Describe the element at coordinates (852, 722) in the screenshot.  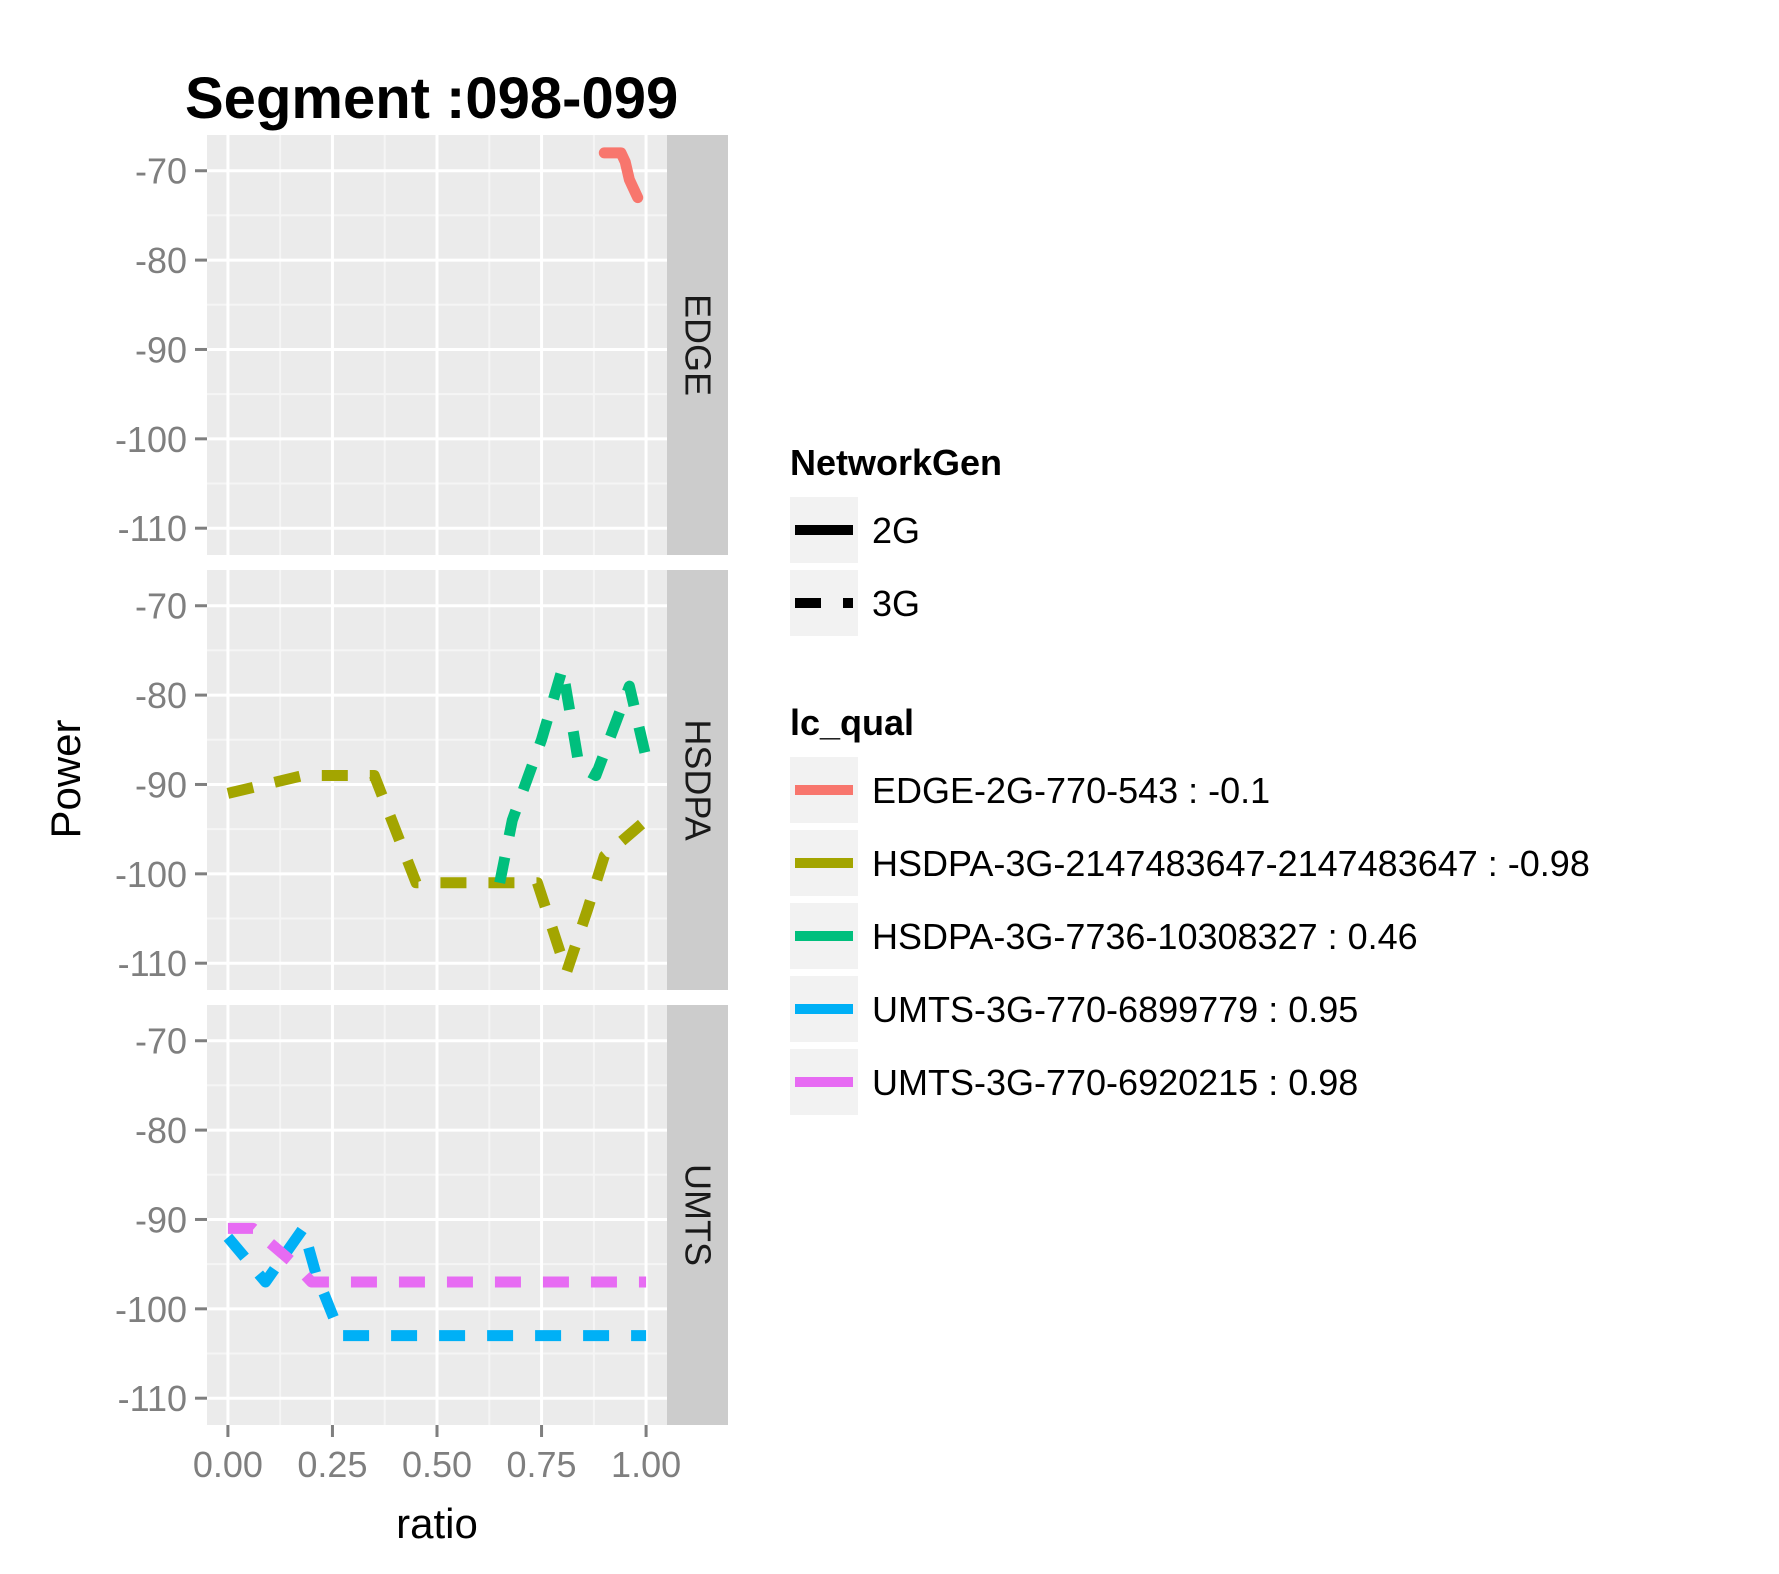
I see `legend-title: lc_qual` at that location.